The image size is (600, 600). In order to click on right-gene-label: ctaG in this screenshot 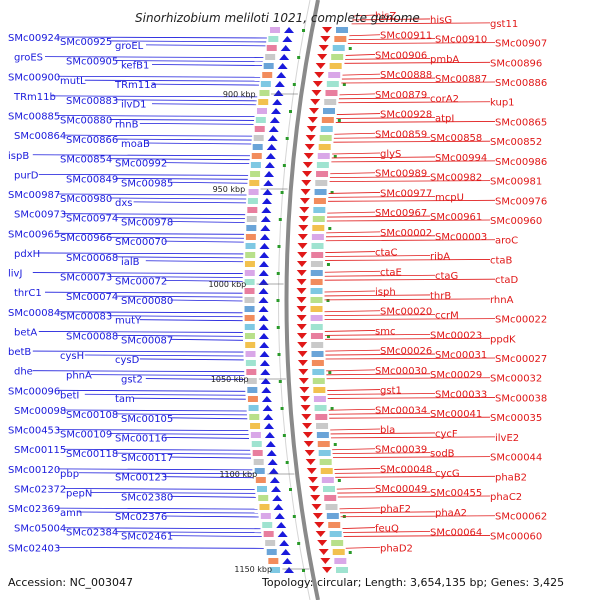, I will do `click(446, 276)`.